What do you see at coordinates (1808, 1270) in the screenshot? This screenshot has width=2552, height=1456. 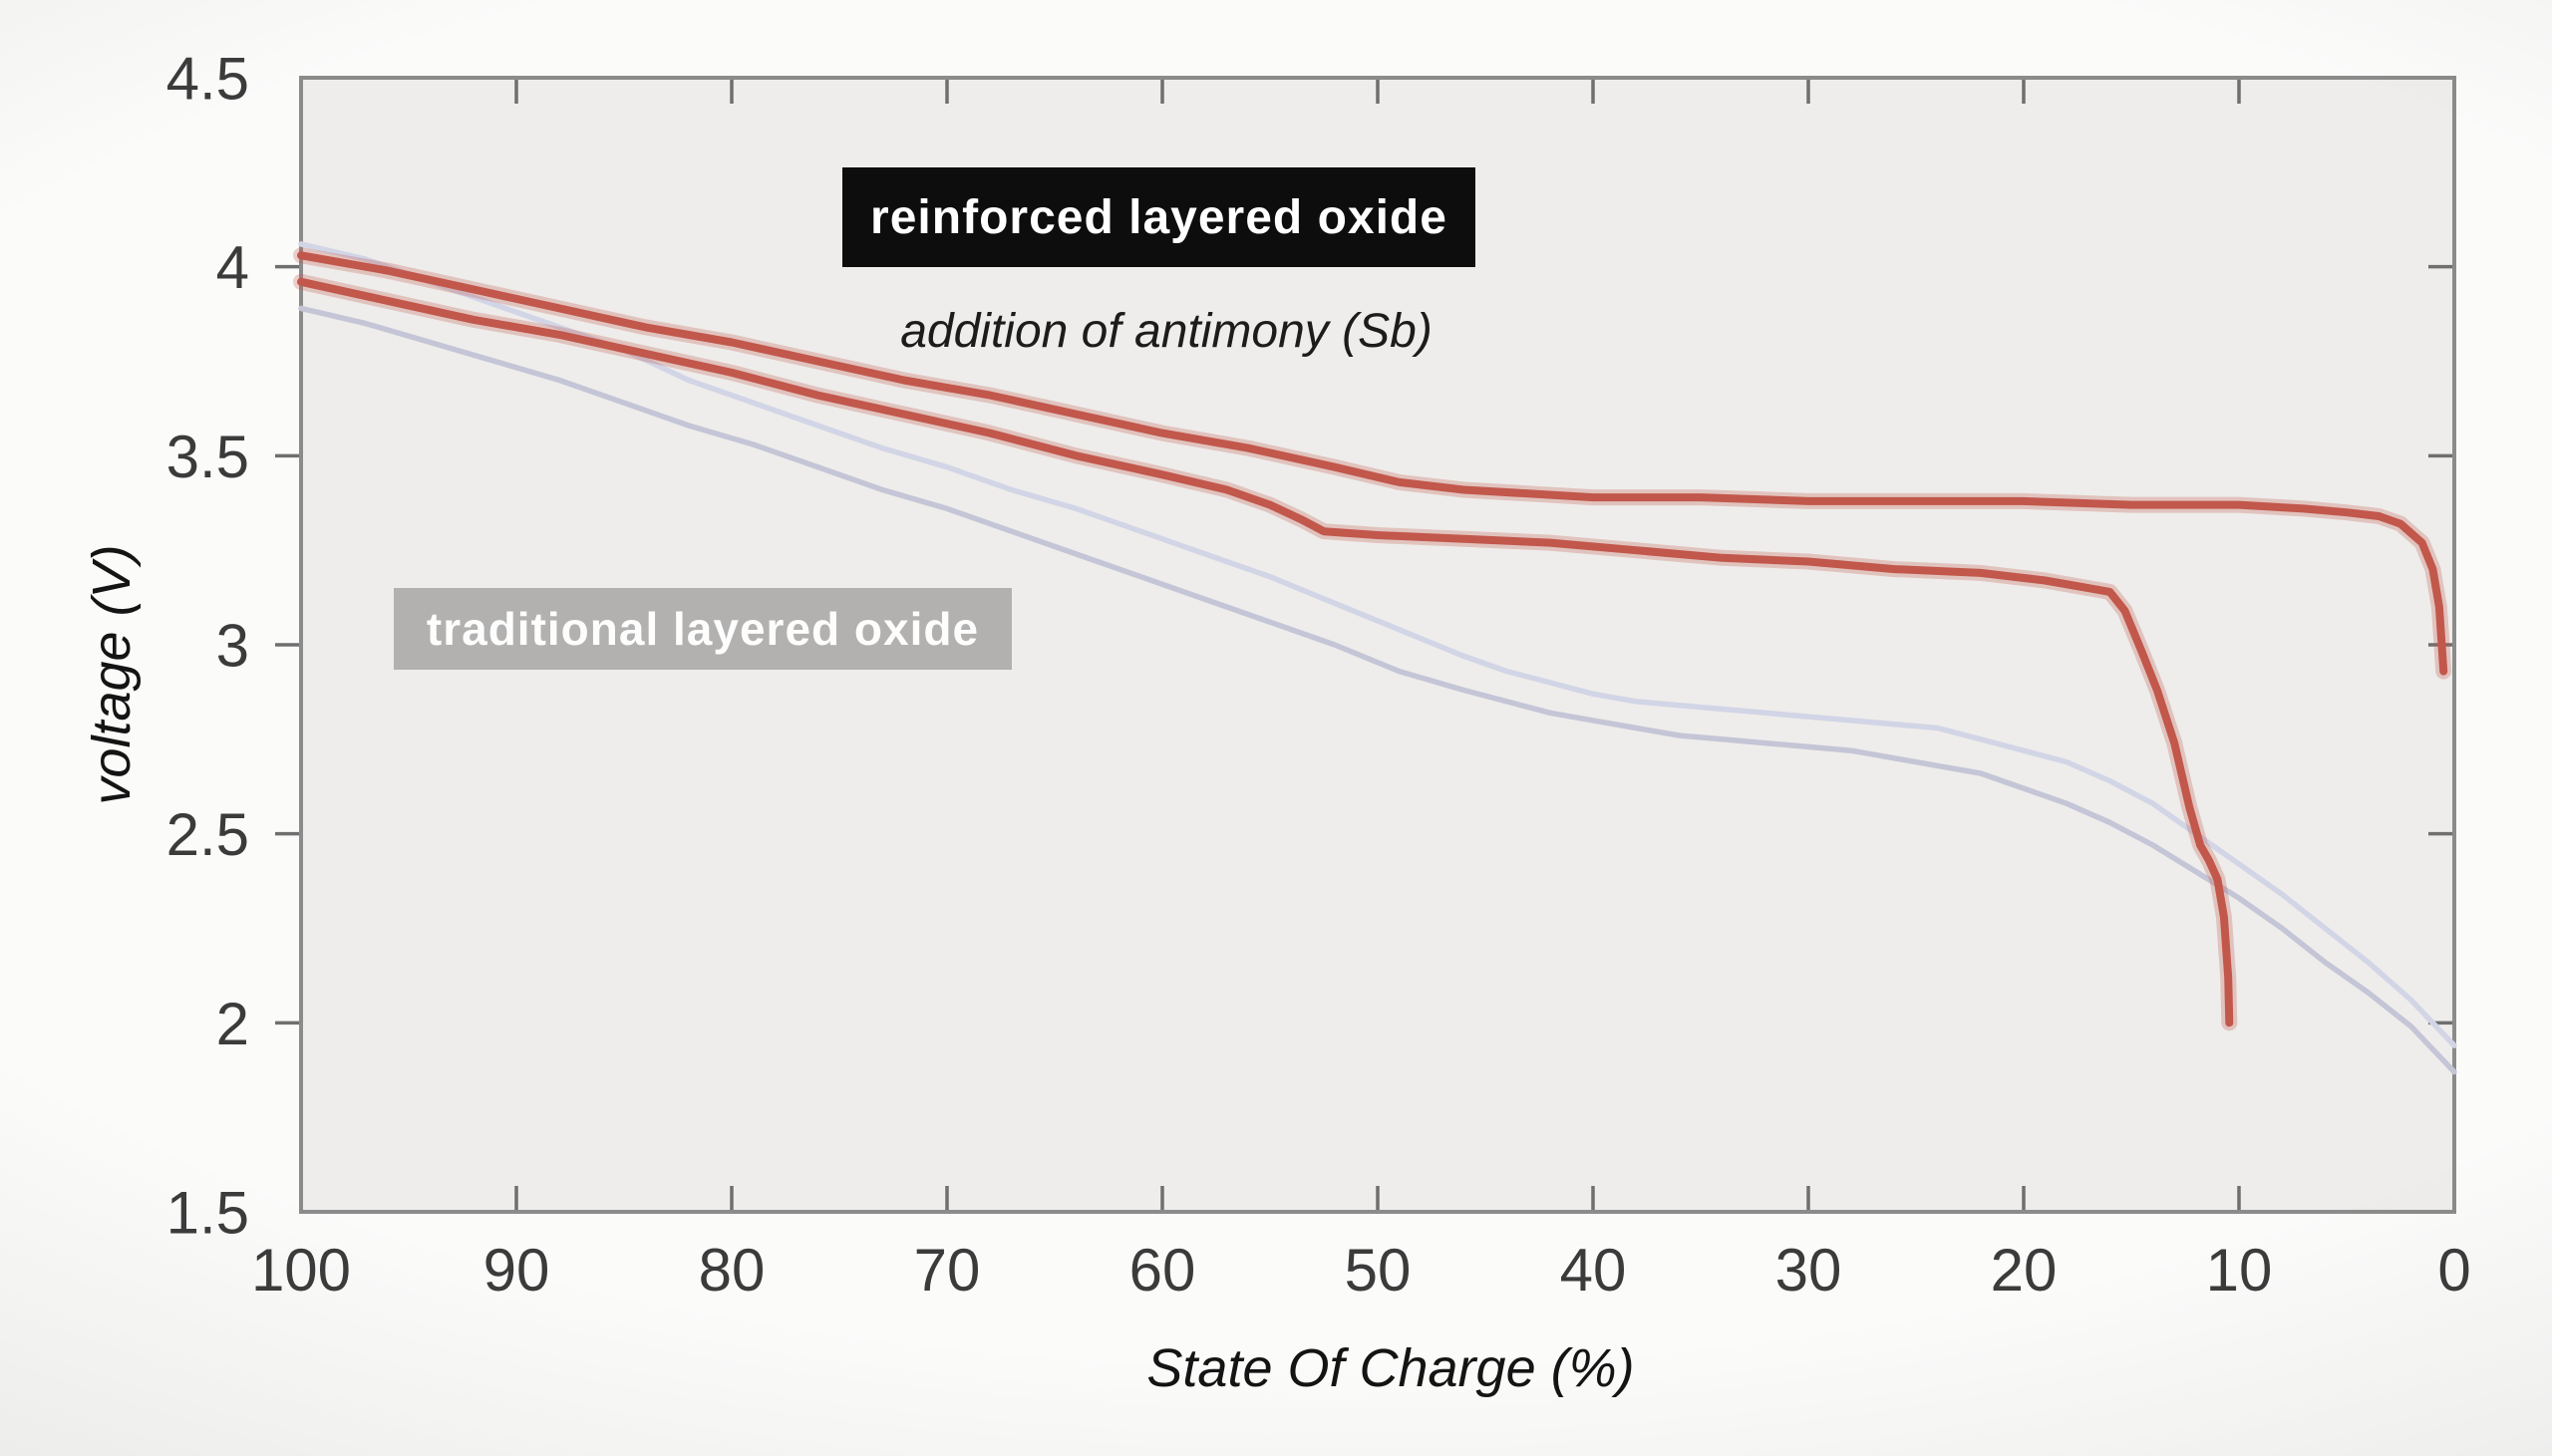 I see `x-tick-label: 30` at bounding box center [1808, 1270].